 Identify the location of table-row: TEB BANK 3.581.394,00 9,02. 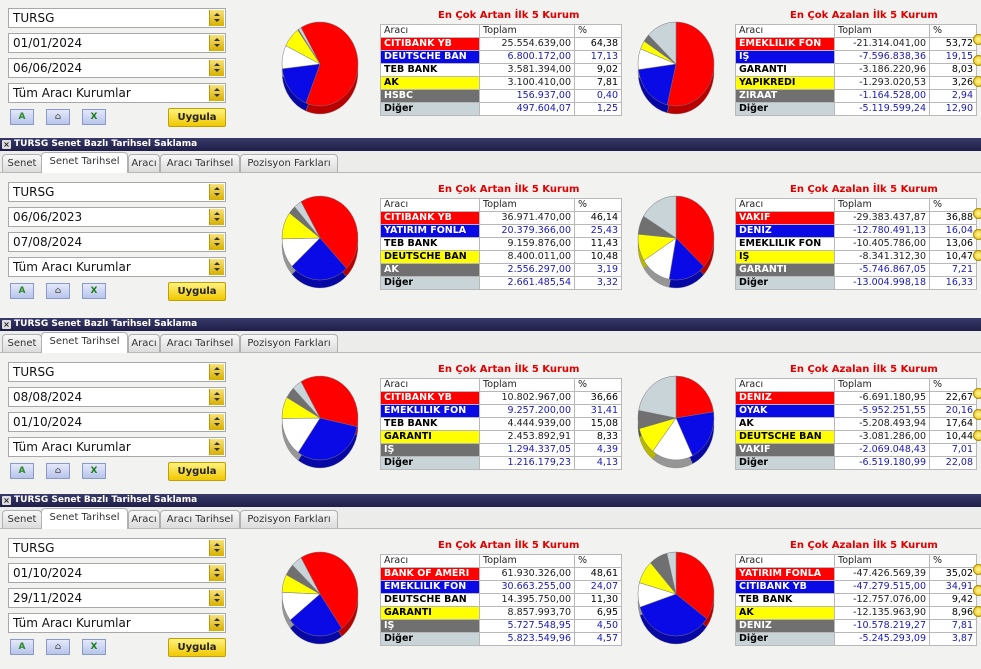
(501, 70).